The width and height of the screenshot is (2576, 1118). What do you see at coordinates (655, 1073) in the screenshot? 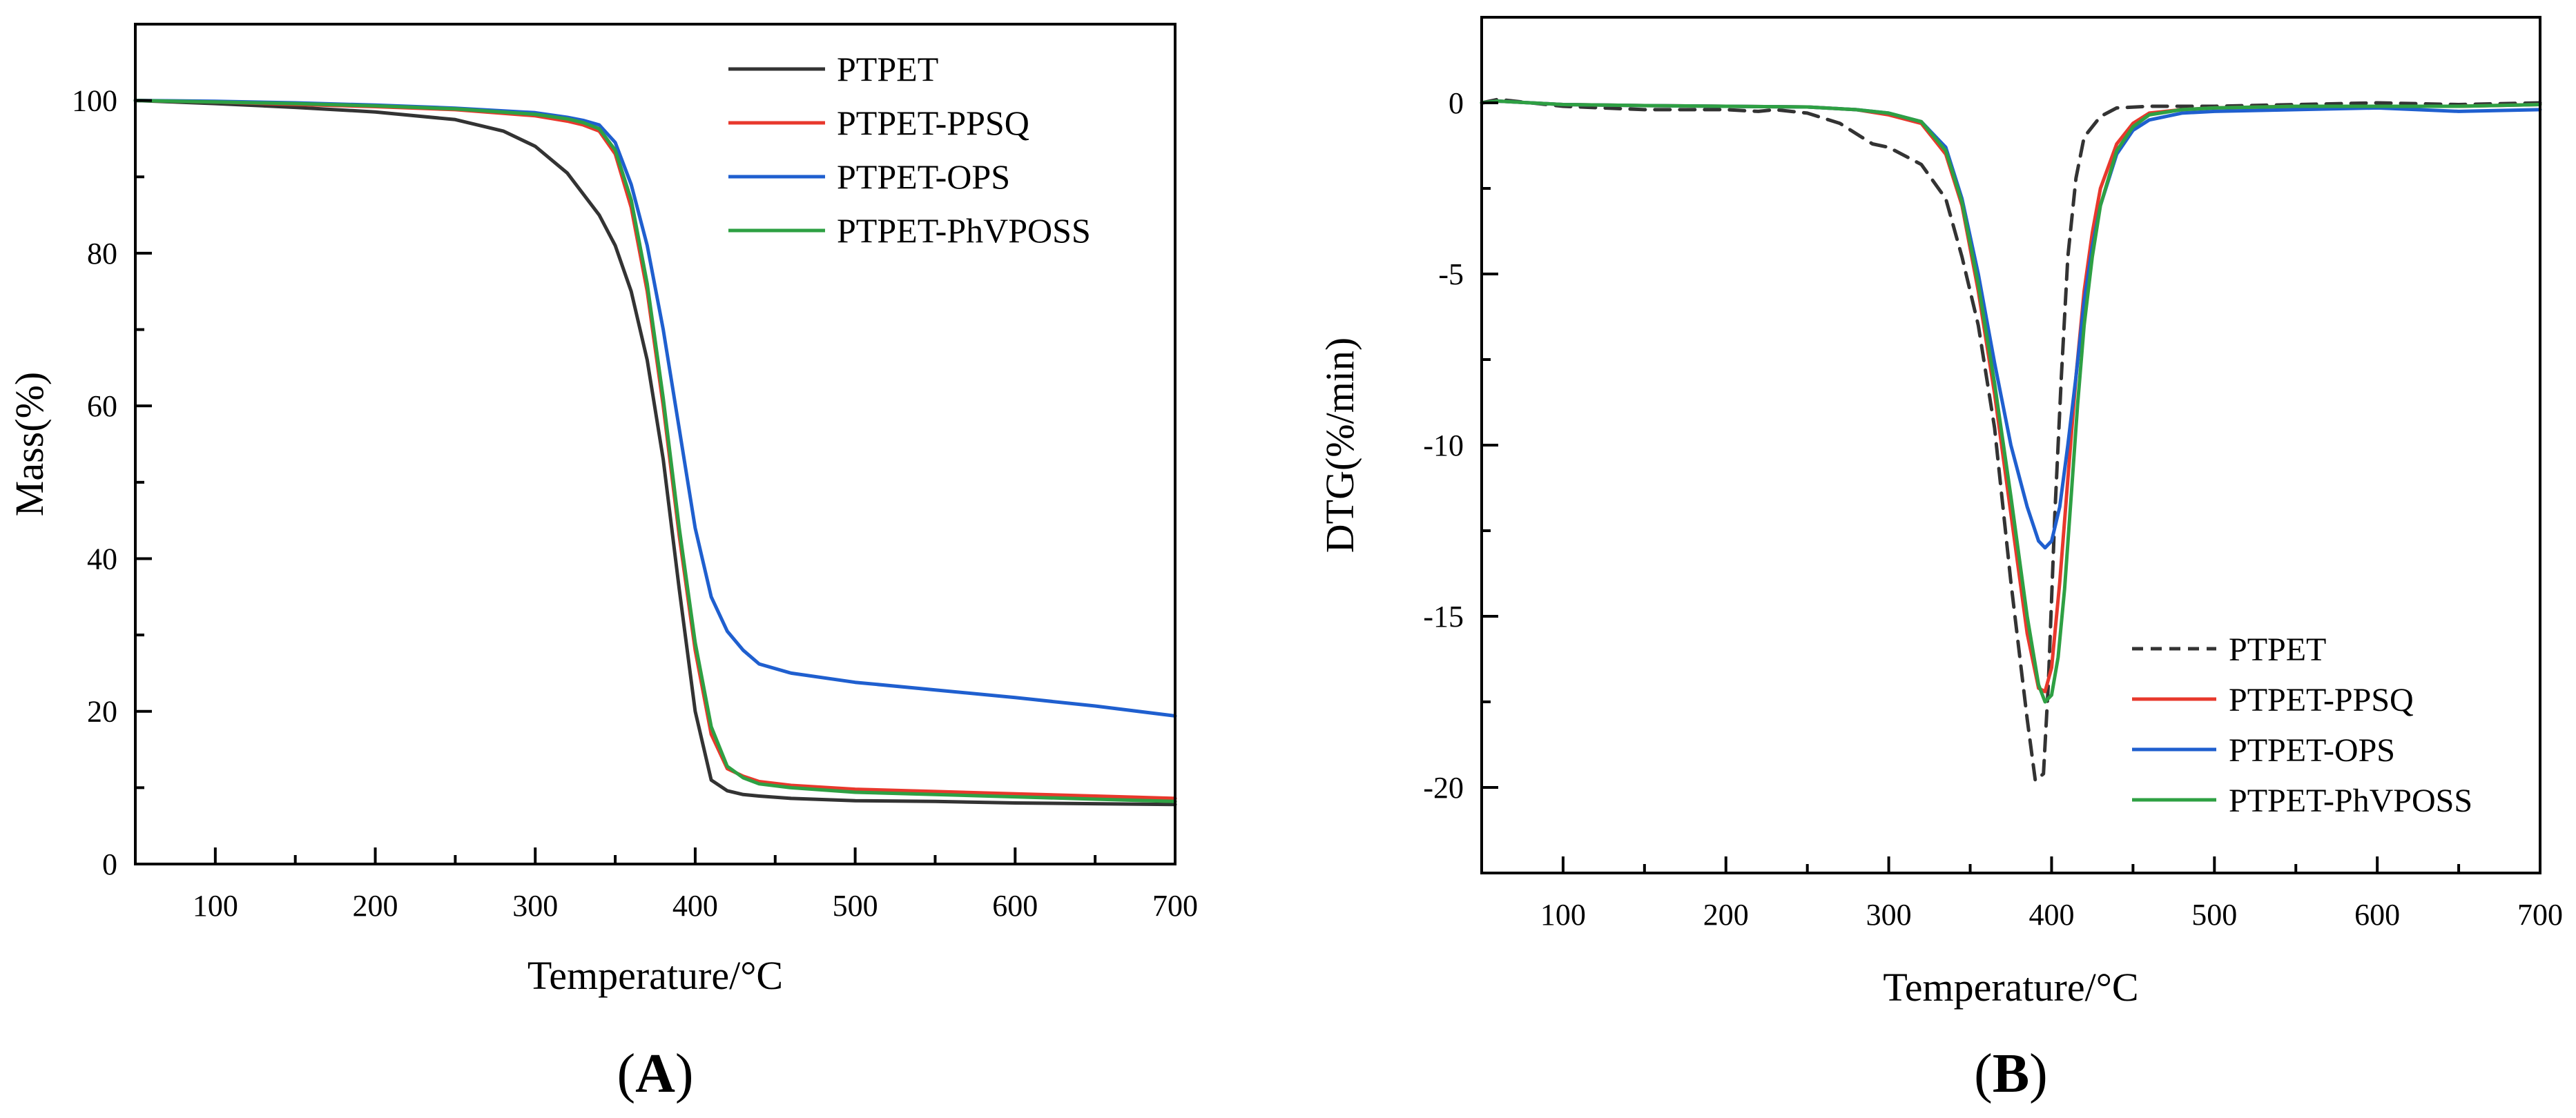
I see `panel-a-panel-label: (A)` at bounding box center [655, 1073].